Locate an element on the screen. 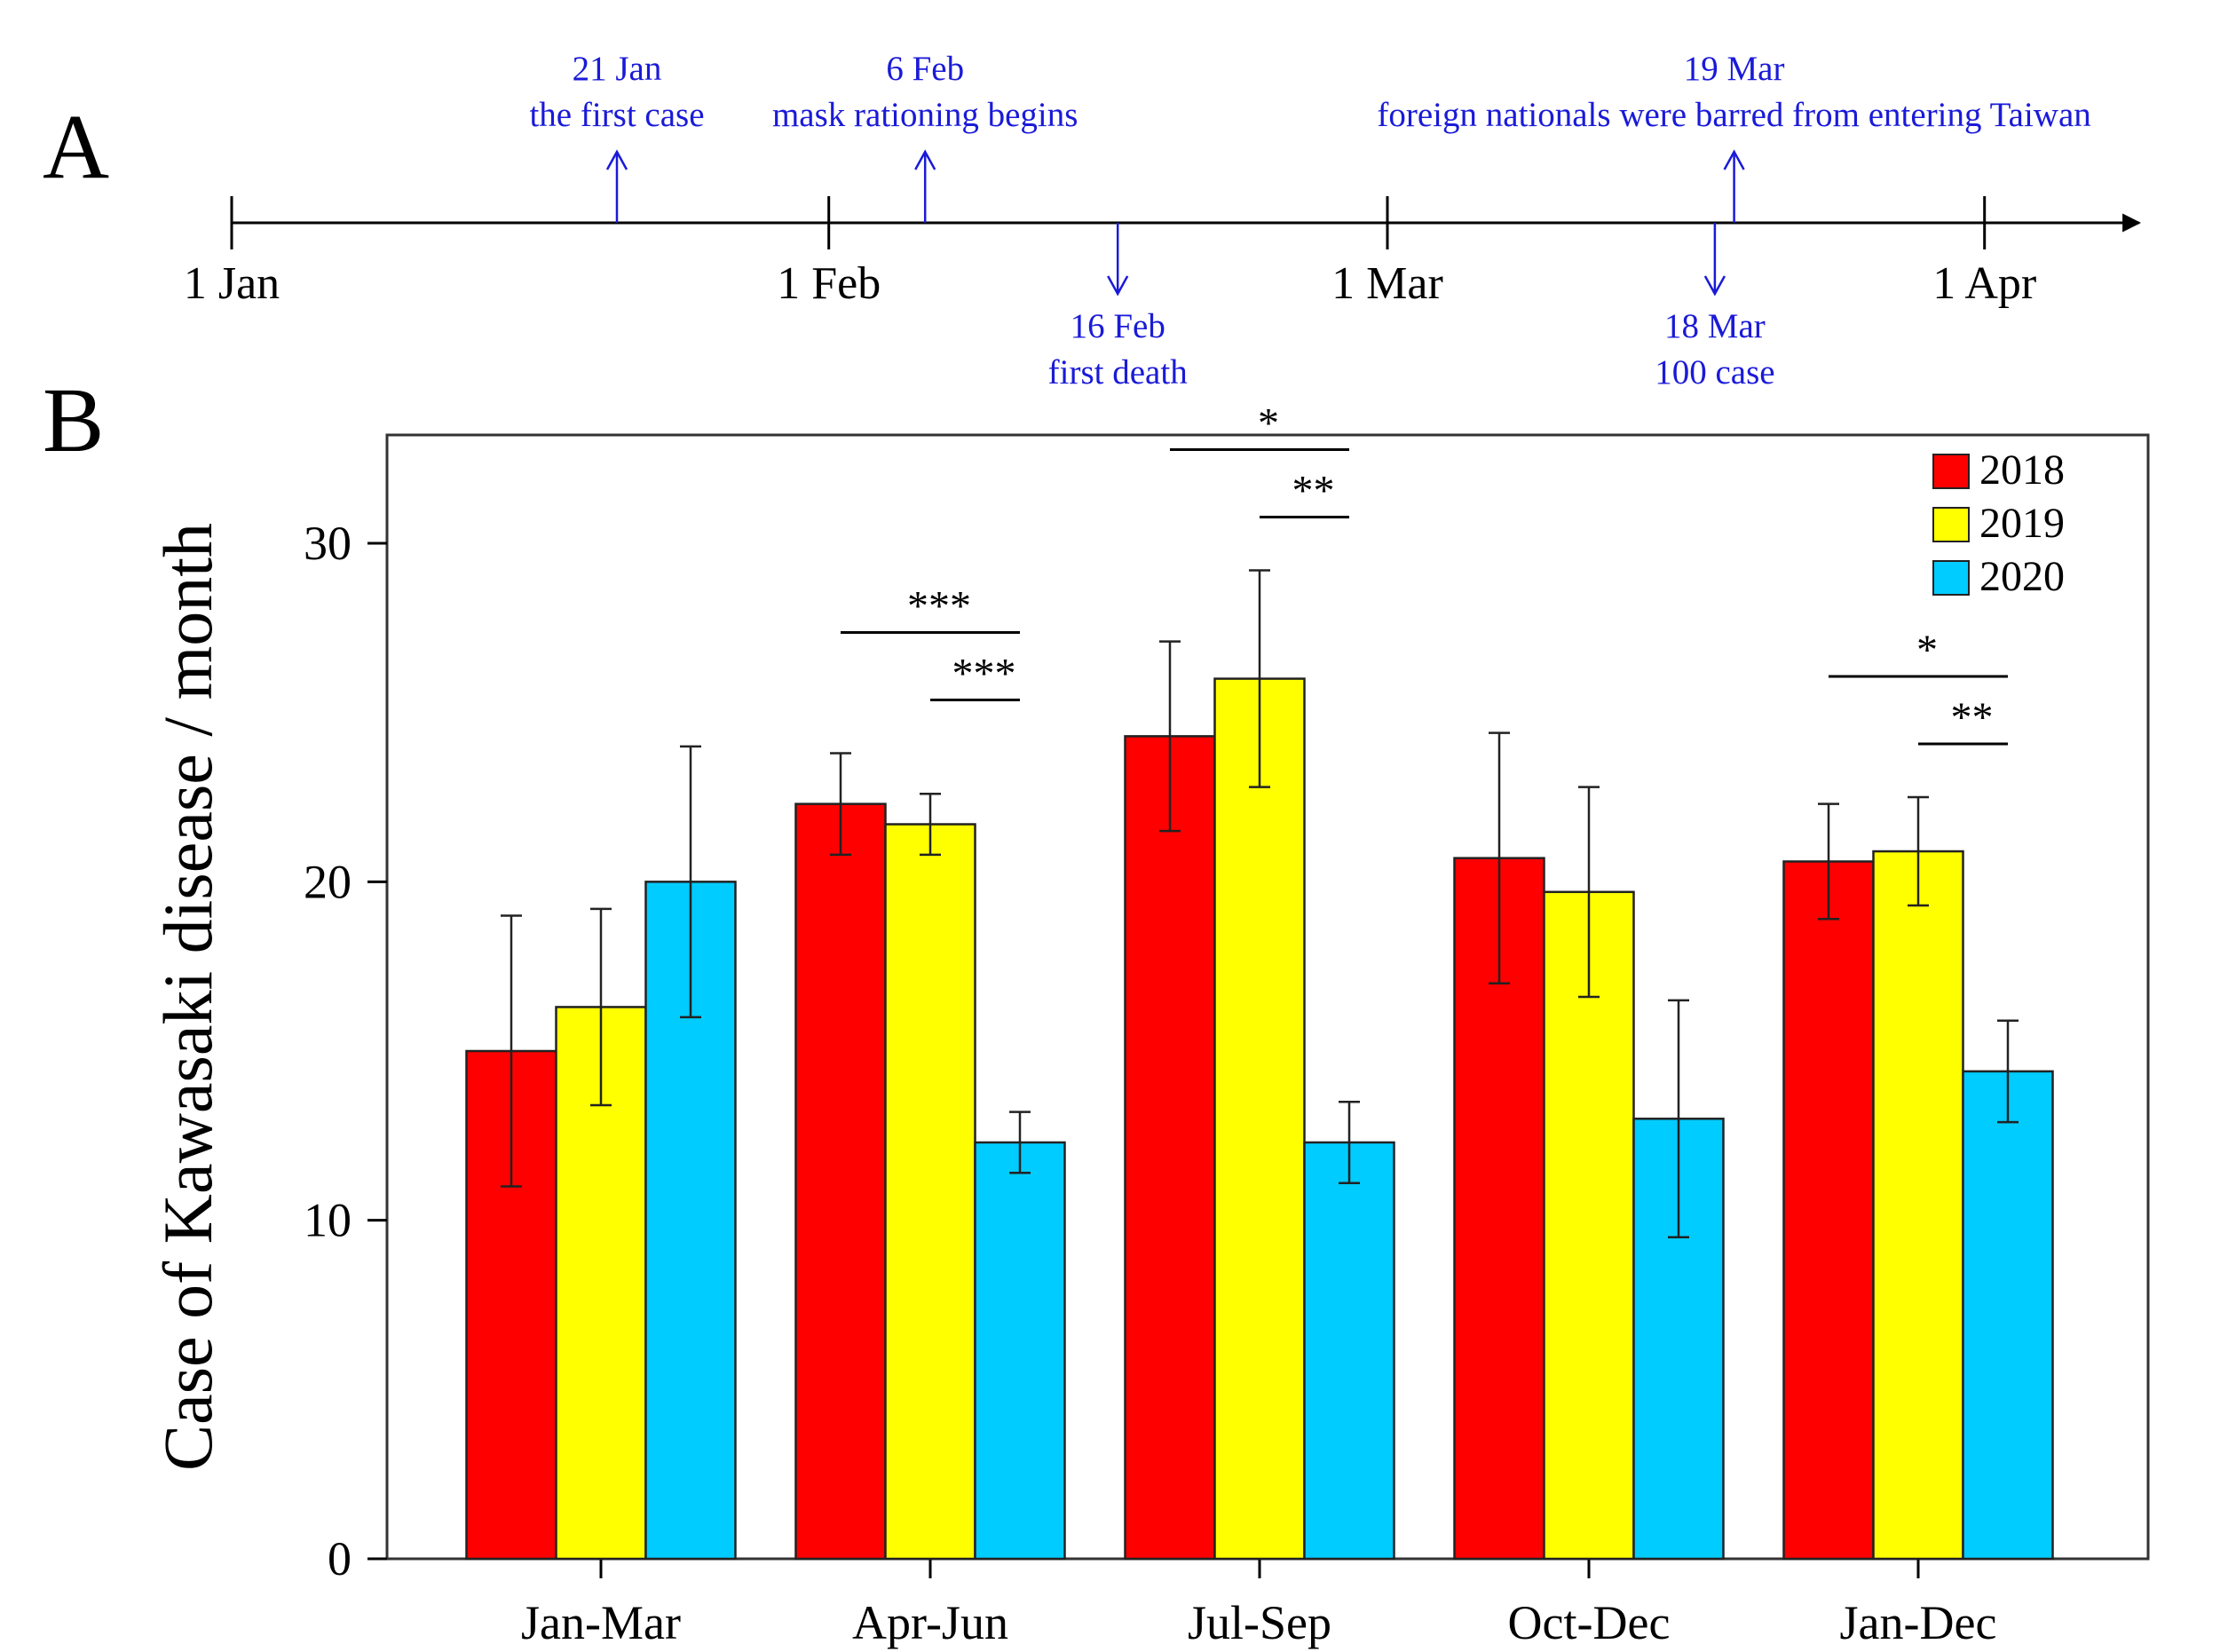 The width and height of the screenshot is (2228, 1652). event-date: 18 Mar is located at coordinates (1715, 326).